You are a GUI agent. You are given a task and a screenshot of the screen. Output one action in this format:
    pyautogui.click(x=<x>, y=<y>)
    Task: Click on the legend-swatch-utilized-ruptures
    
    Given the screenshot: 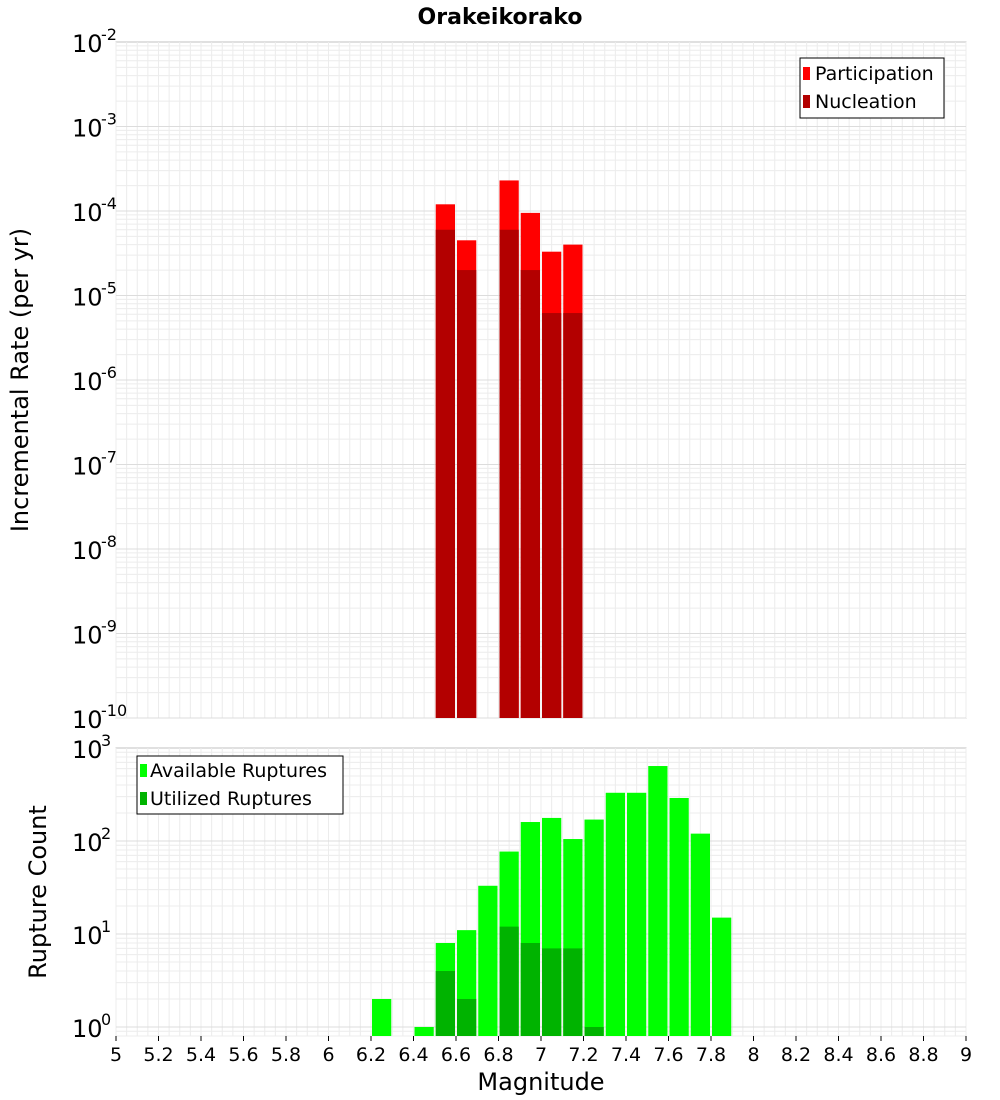 What is the action you would take?
    pyautogui.click(x=143, y=798)
    